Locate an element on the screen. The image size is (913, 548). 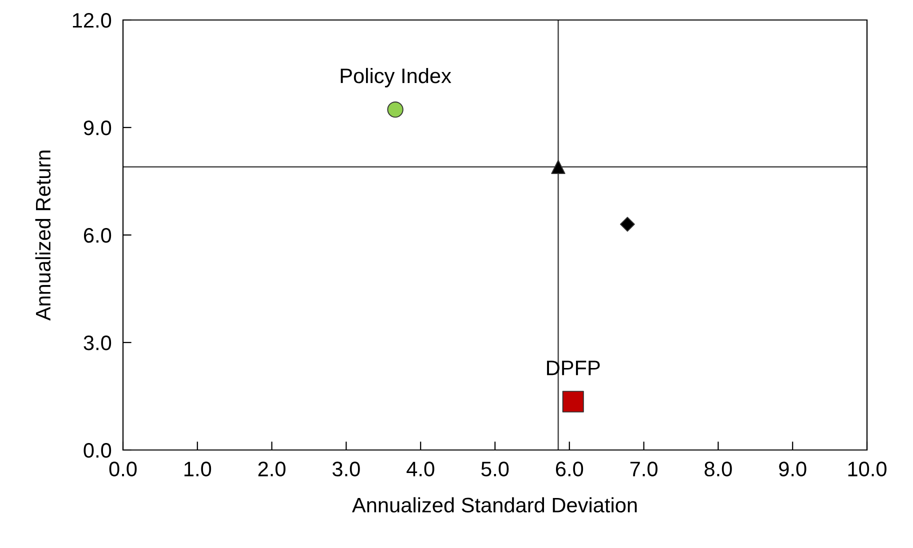
y-tick-label: 9.0 is located at coordinates (98, 128).